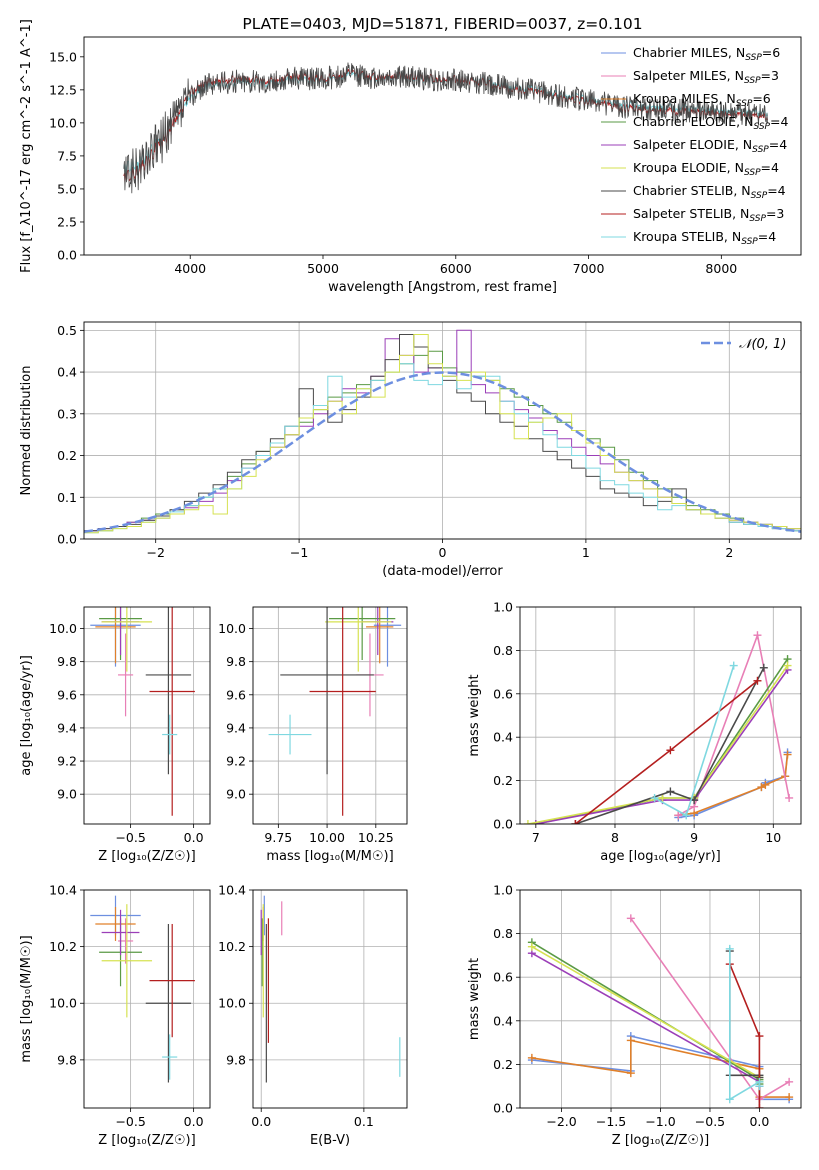 The image size is (819, 1170). Describe the element at coordinates (67, 413) in the screenshot. I see `y-tick-label: 0.3` at that location.